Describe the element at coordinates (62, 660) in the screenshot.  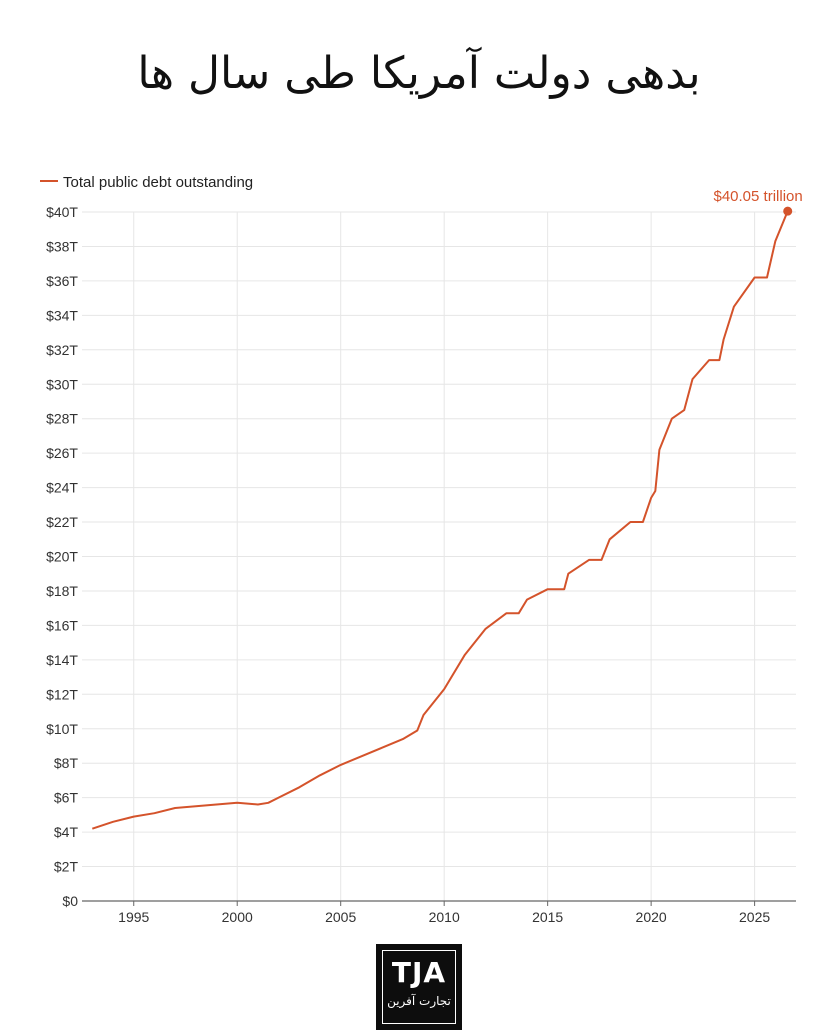
I see `y-tick-label: $14T` at that location.